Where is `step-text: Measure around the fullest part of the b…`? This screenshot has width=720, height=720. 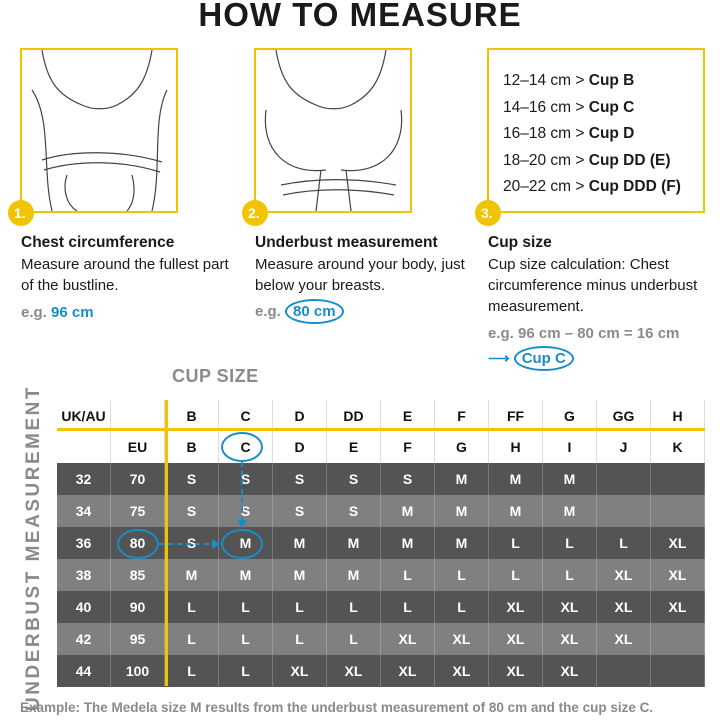 step-text: Measure around the fullest part of the b… is located at coordinates (125, 275).